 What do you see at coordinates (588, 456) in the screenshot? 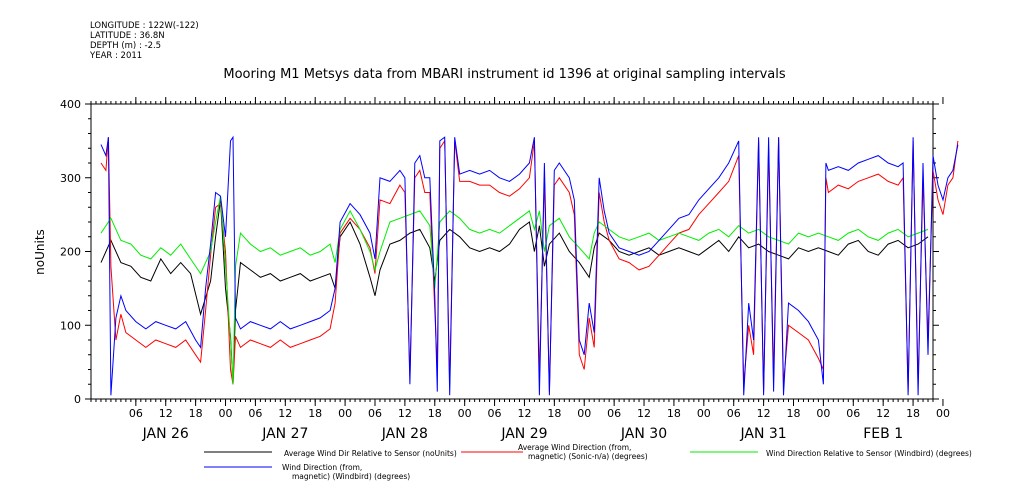
I see `legend-label-1-line2: magnetic) (Sonic-n/a) (degrees)` at bounding box center [588, 456].